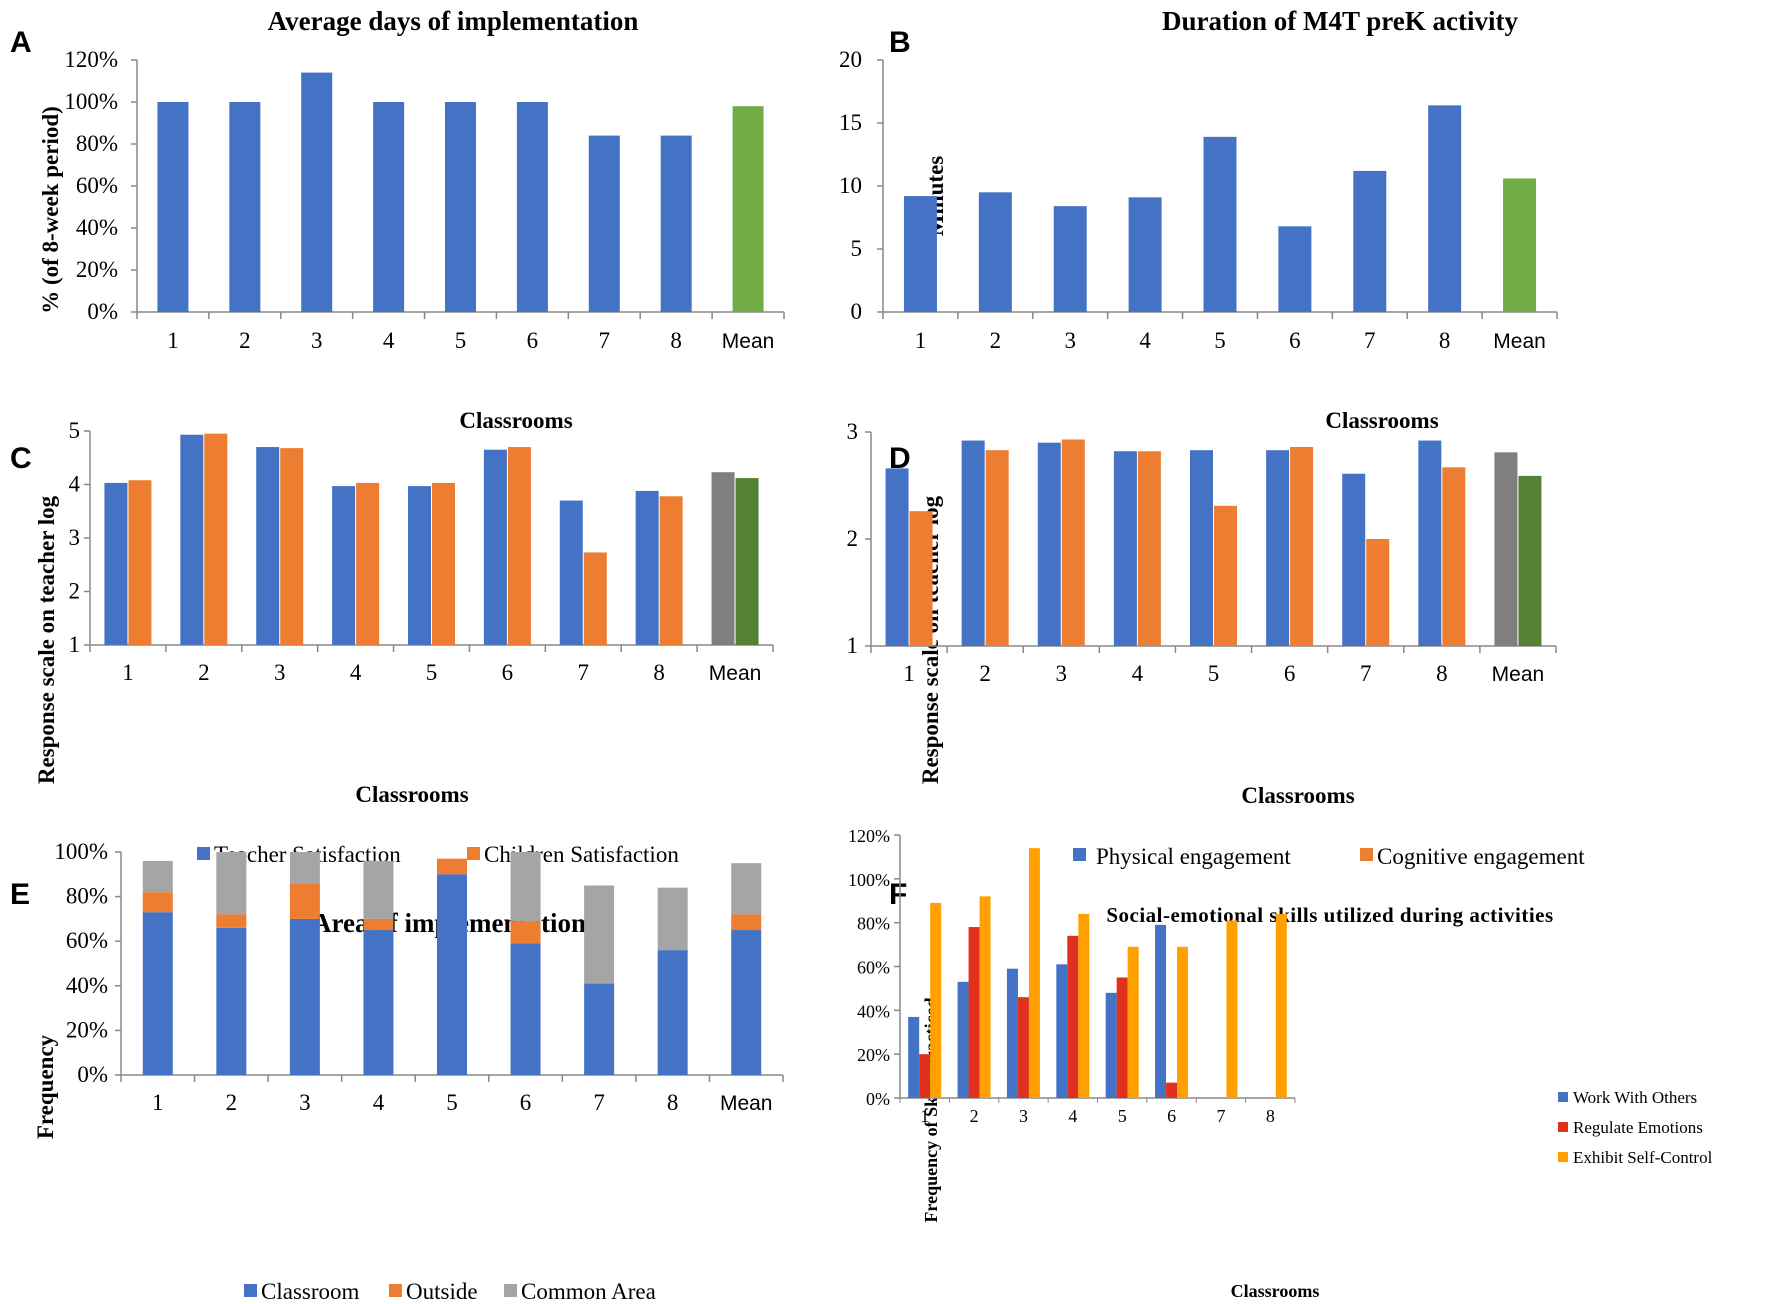  What do you see at coordinates (45, 1086) in the screenshot?
I see `chart-e-ylabel: Frequency` at bounding box center [45, 1086].